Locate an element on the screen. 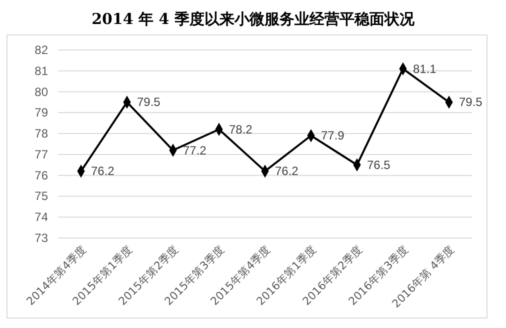  data-label: 81.1 is located at coordinates (425, 69).